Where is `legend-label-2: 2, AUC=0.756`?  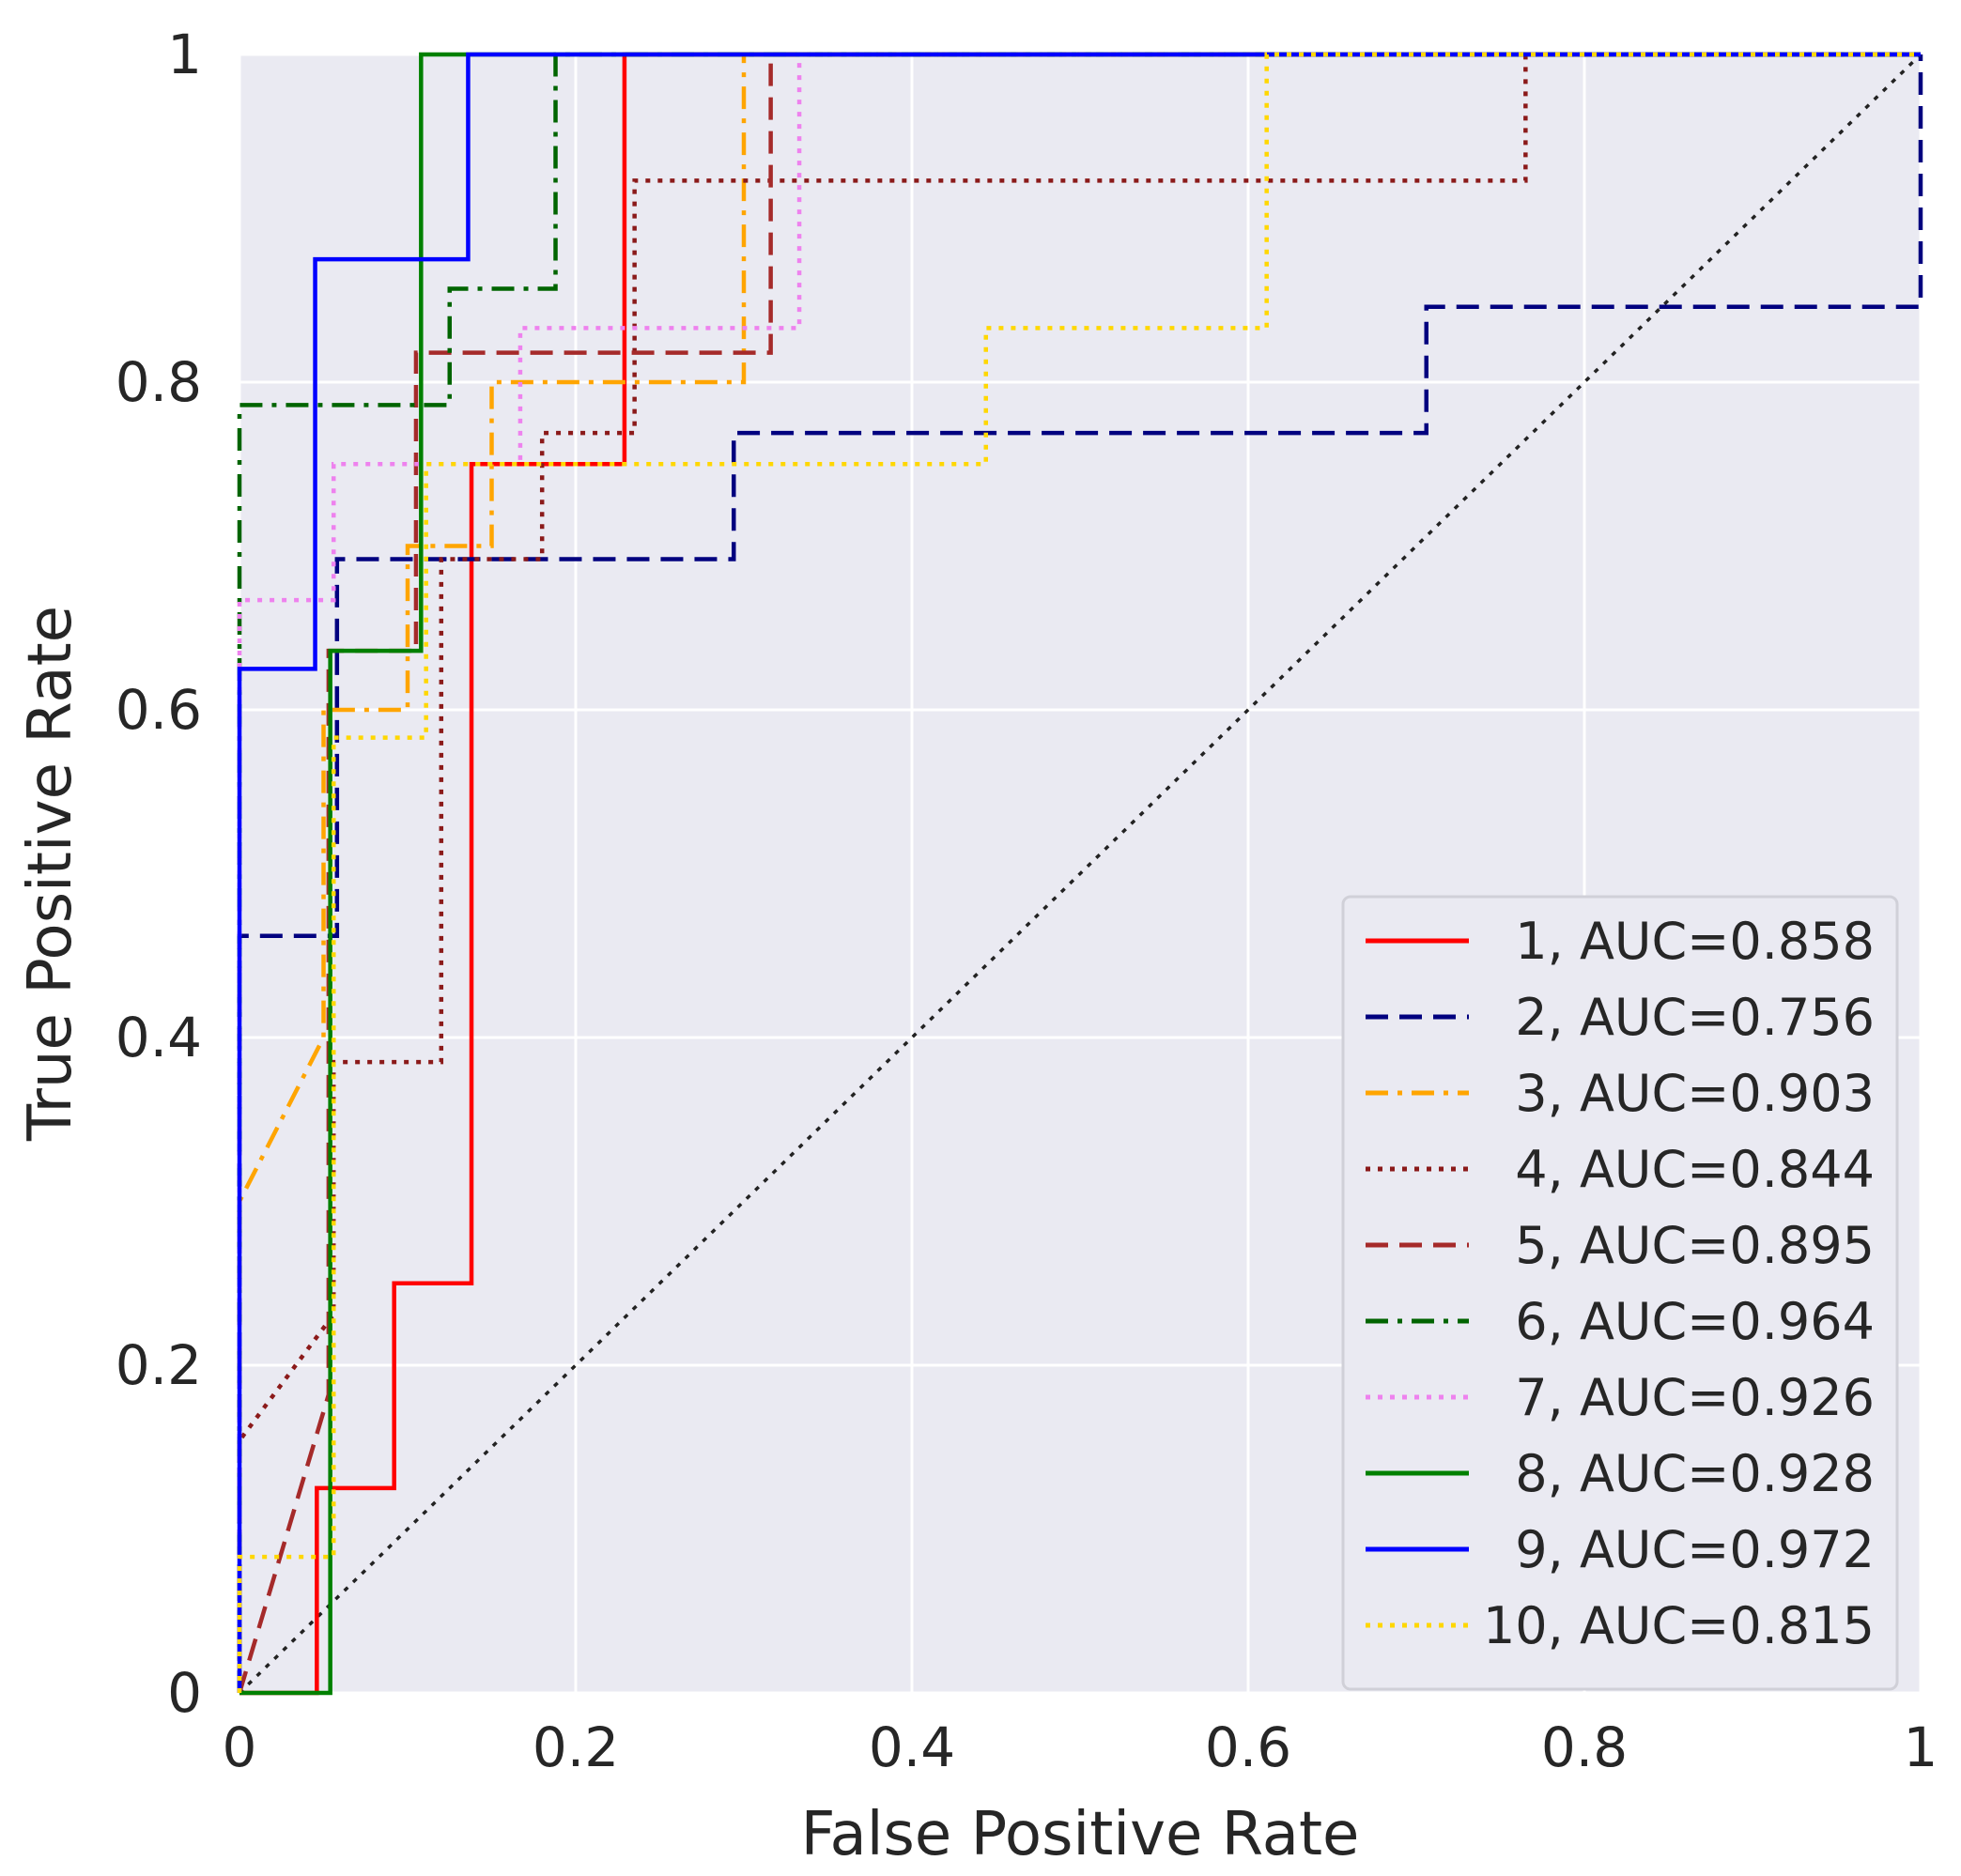
legend-label-2: 2, AUC=0.756 is located at coordinates (1695, 1017).